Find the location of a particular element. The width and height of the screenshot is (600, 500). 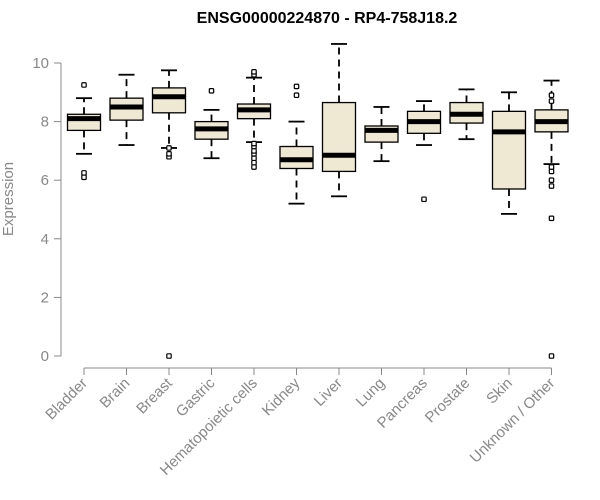

x-tick-label: Prostate is located at coordinates (448, 401).